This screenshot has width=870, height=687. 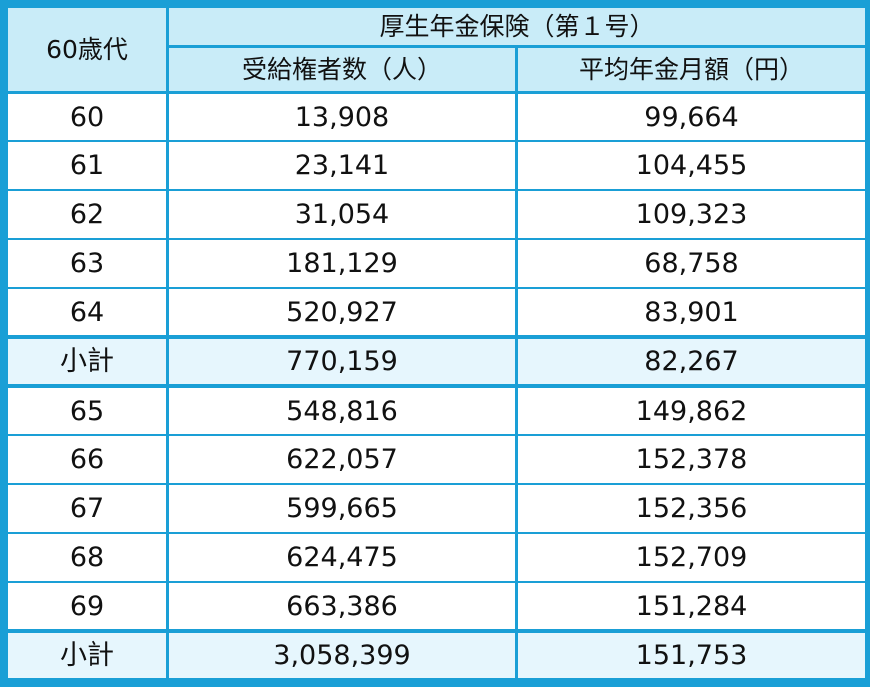 I want to click on avg-monthly-cell: 151,284, so click(x=691, y=606).